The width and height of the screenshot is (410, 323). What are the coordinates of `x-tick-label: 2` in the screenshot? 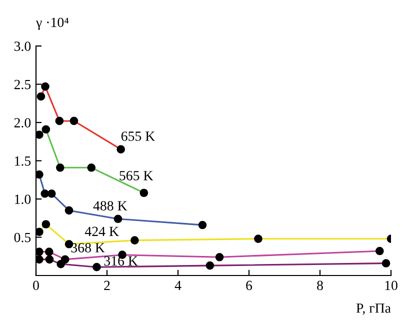 It's located at (107, 285).